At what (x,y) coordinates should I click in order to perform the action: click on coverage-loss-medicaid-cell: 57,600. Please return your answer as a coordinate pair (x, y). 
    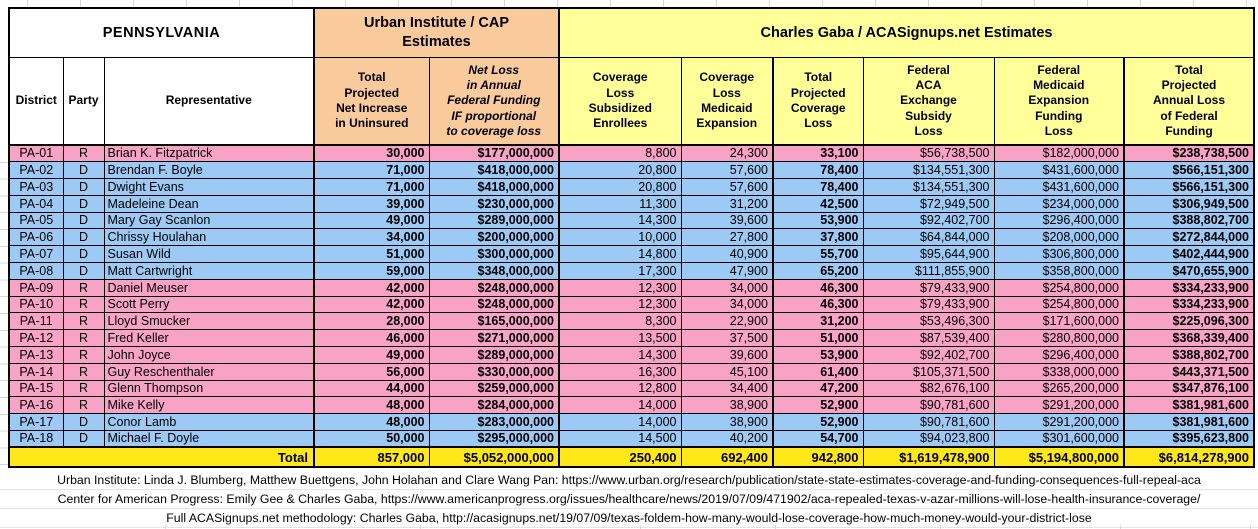
    Looking at the image, I should click on (727, 170).